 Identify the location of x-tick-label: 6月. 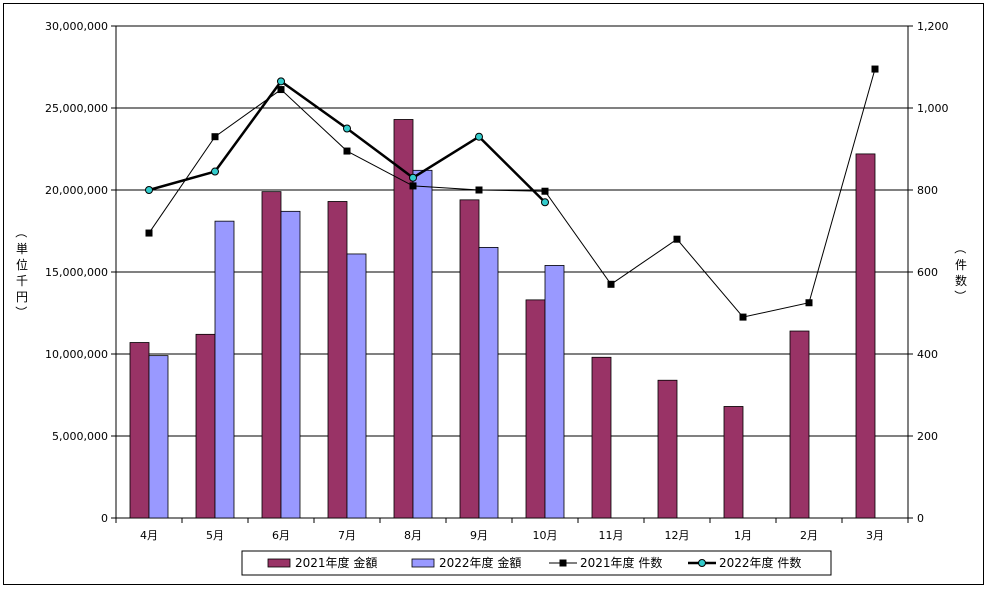
(281, 535).